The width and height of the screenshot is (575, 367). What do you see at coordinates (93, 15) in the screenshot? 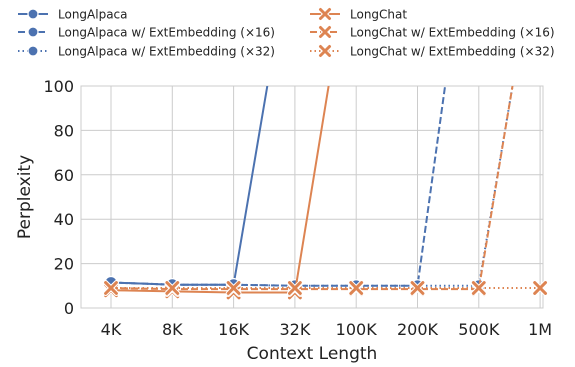
I see `legend-label: LongAlpaca` at bounding box center [93, 15].